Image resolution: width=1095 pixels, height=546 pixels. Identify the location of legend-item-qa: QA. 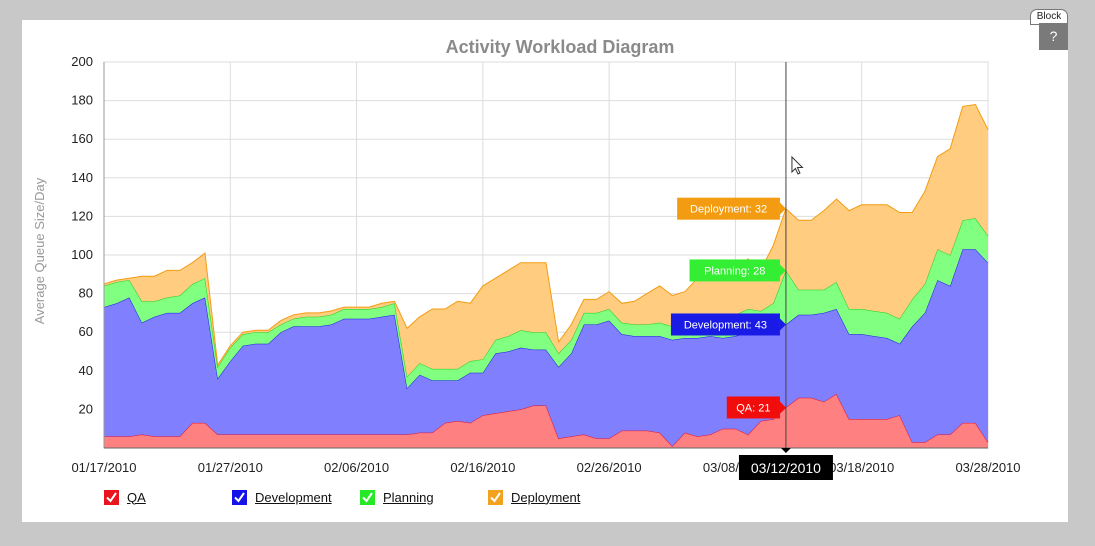
(125, 497).